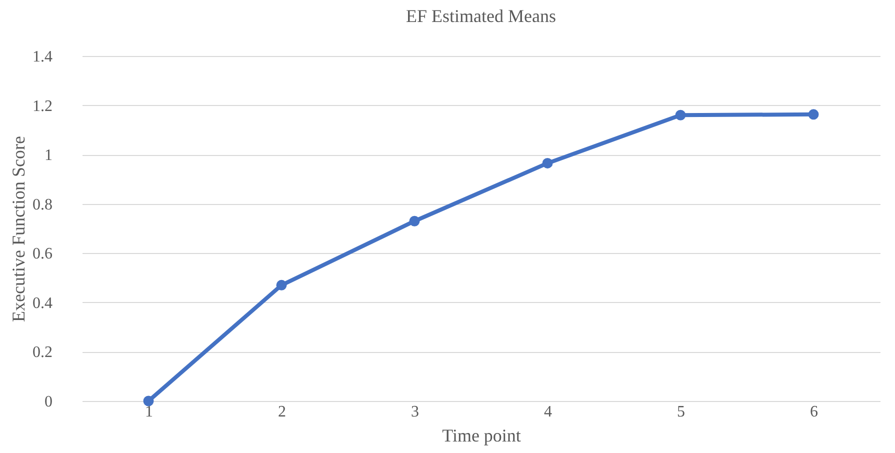 The width and height of the screenshot is (895, 453). Describe the element at coordinates (48, 155) in the screenshot. I see `y-tick-label: 1` at that location.